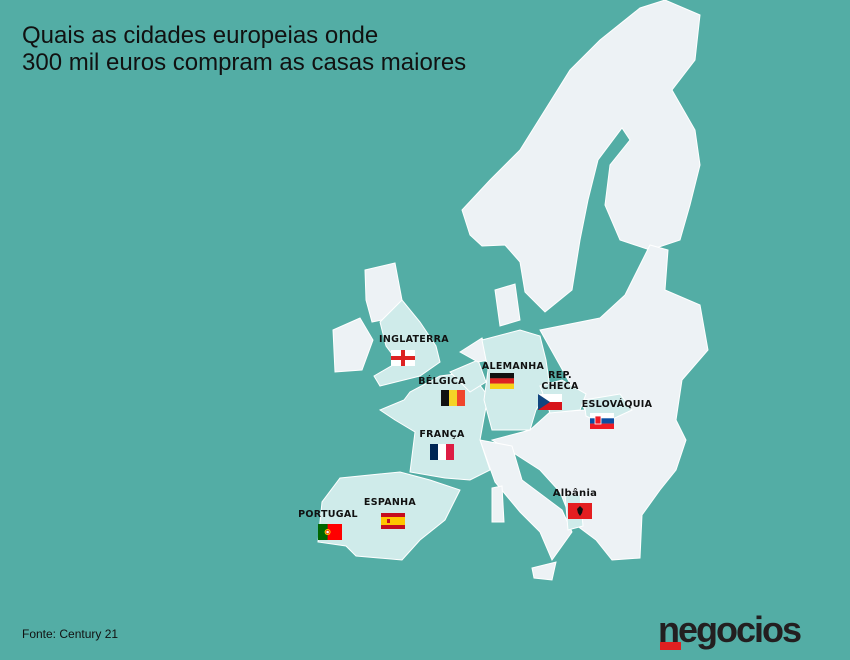  I want to click on portugal-flag-icon, so click(330, 532).